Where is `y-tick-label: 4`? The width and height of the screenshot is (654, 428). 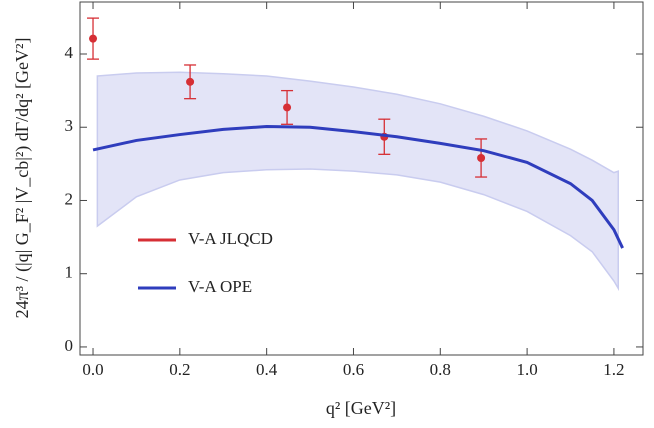
y-tick-label: 4 is located at coordinates (69, 52).